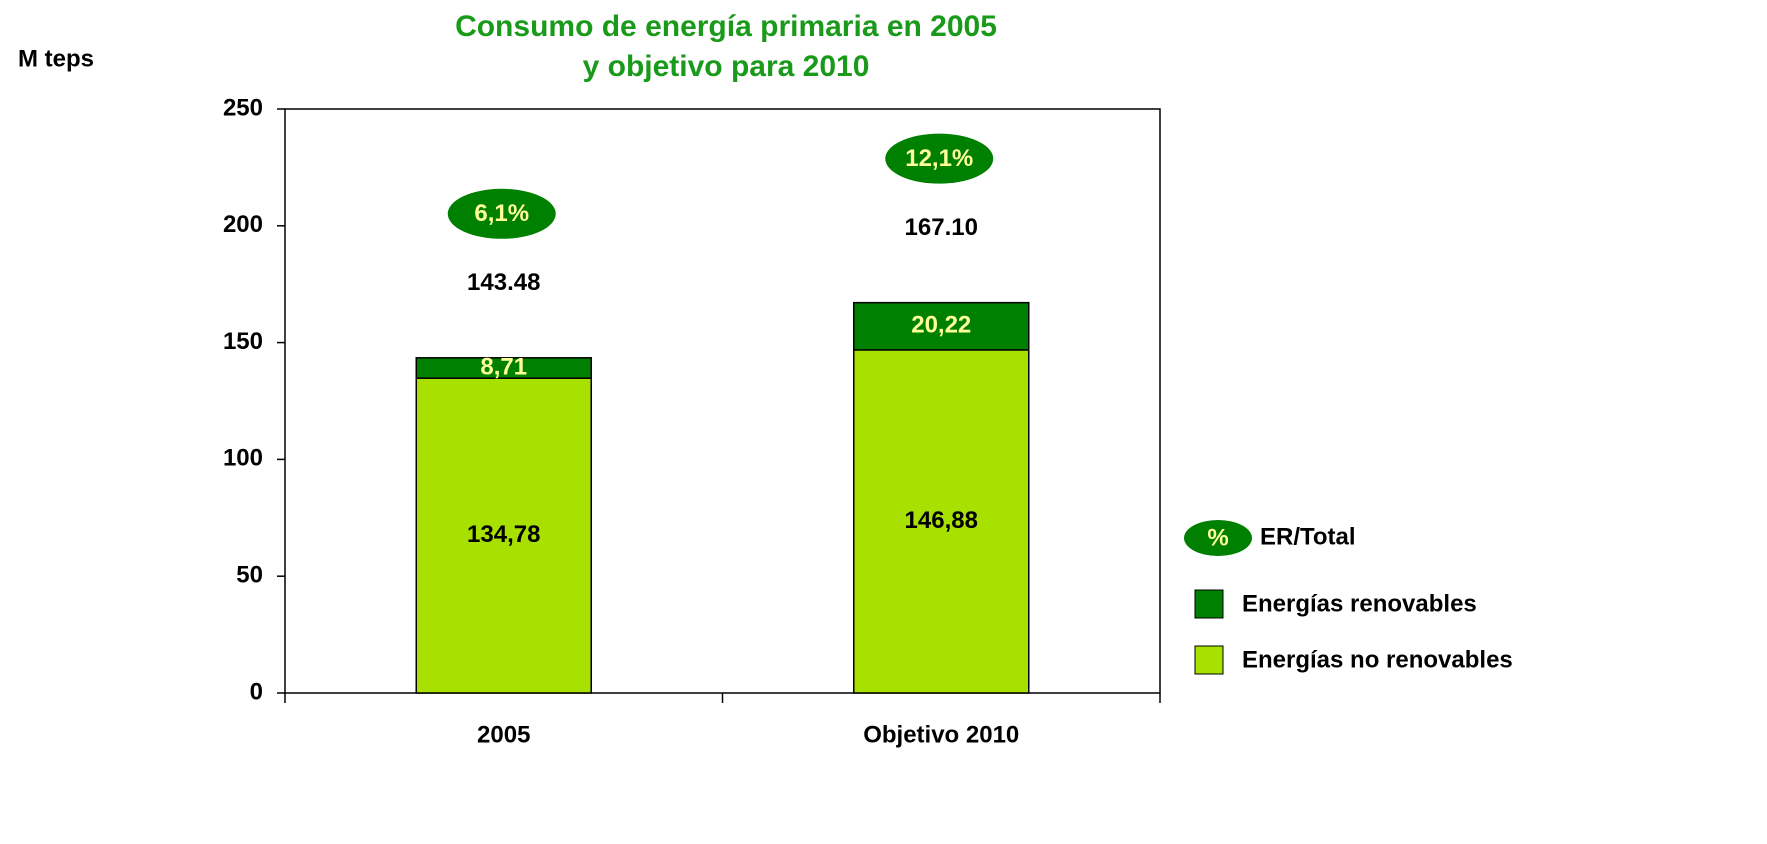 This screenshot has height=844, width=1767. Describe the element at coordinates (503, 734) in the screenshot. I see `x-tick-label: 2005` at that location.